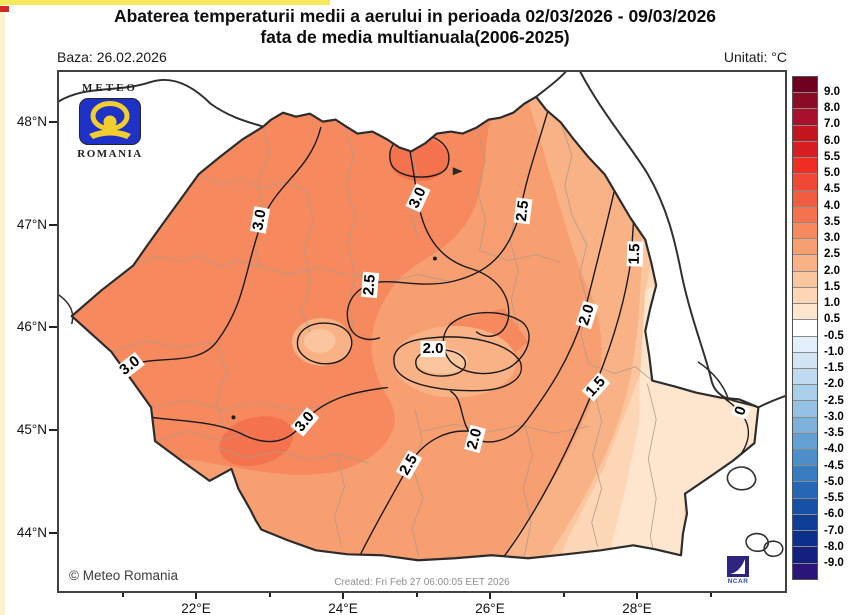  Describe the element at coordinates (433, 348) in the screenshot. I see `contour-value-label: 2.0` at that location.